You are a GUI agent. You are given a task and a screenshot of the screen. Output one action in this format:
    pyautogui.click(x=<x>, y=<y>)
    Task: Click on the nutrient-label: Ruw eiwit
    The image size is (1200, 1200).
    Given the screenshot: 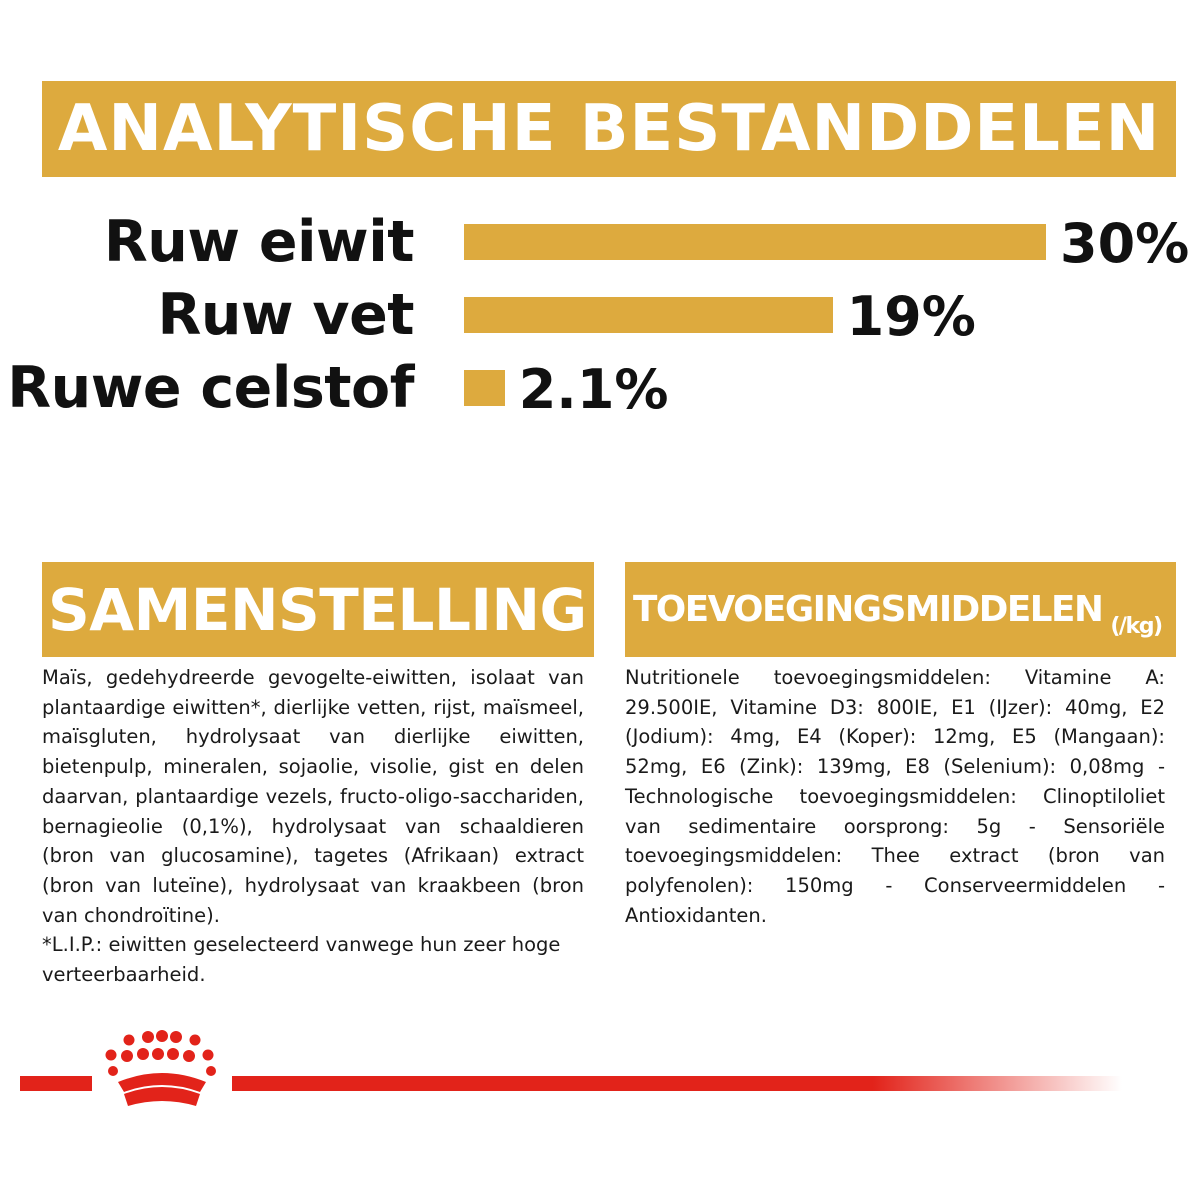 What is the action you would take?
    pyautogui.click(x=259, y=242)
    